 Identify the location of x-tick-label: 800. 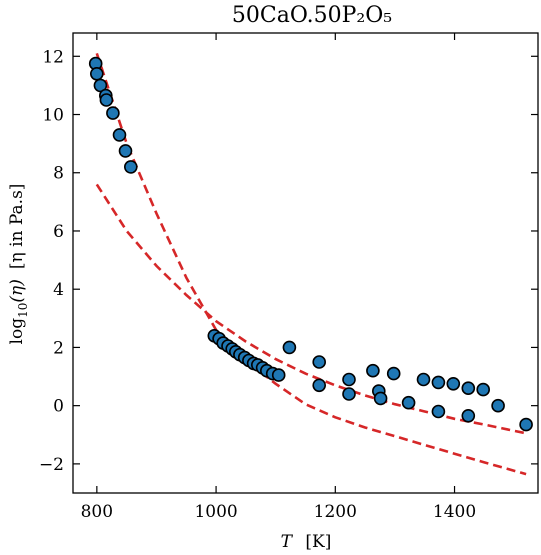
(97, 512).